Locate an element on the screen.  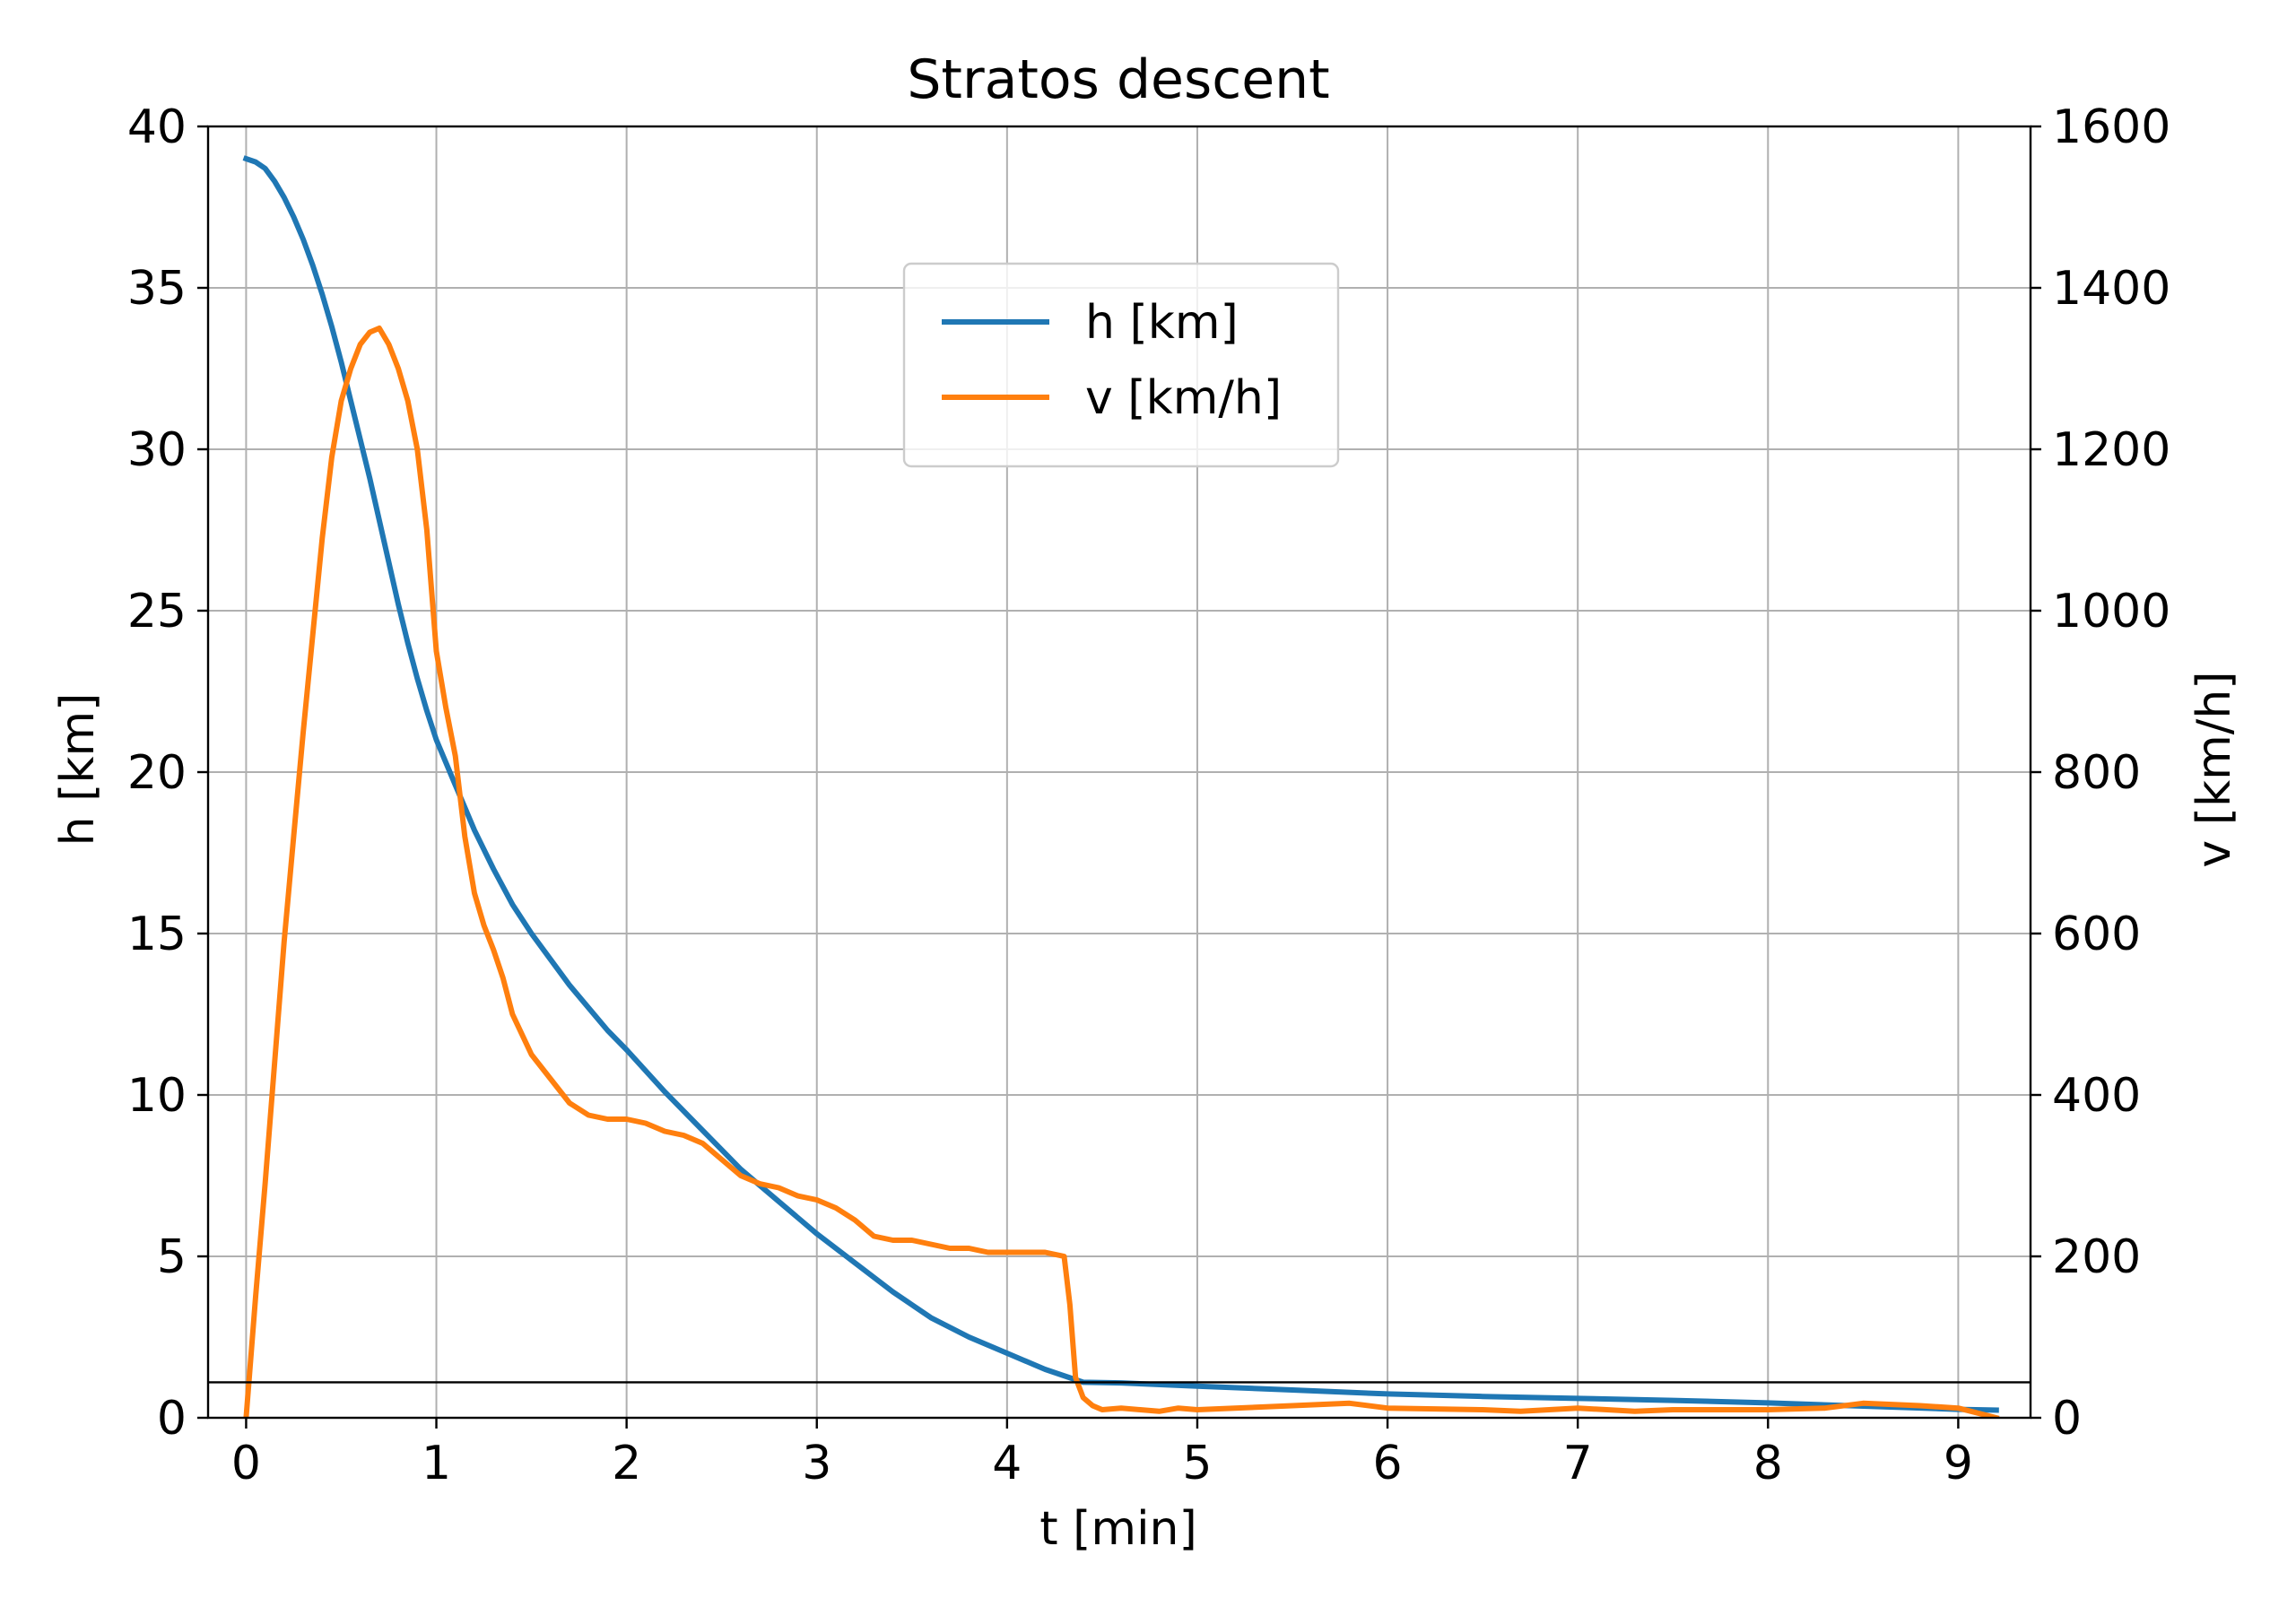
y2-tick-label: 1600 is located at coordinates (2111, 127).